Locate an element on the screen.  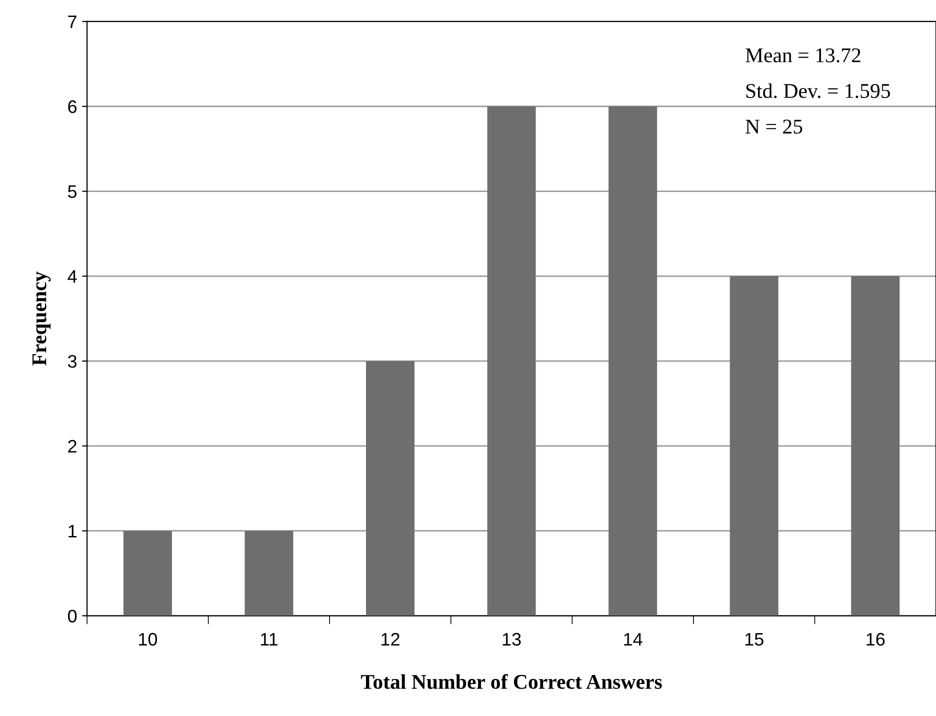
y-tick-label: 1 is located at coordinates (72, 531).